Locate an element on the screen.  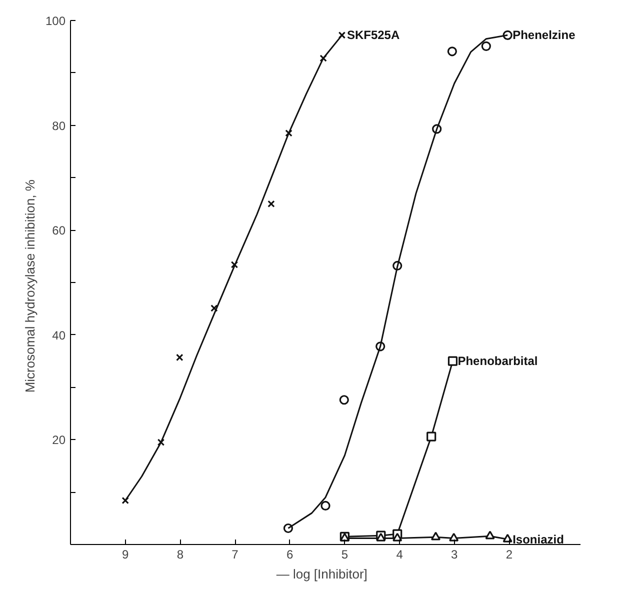
x-tick-label: 6 is located at coordinates (290, 555).